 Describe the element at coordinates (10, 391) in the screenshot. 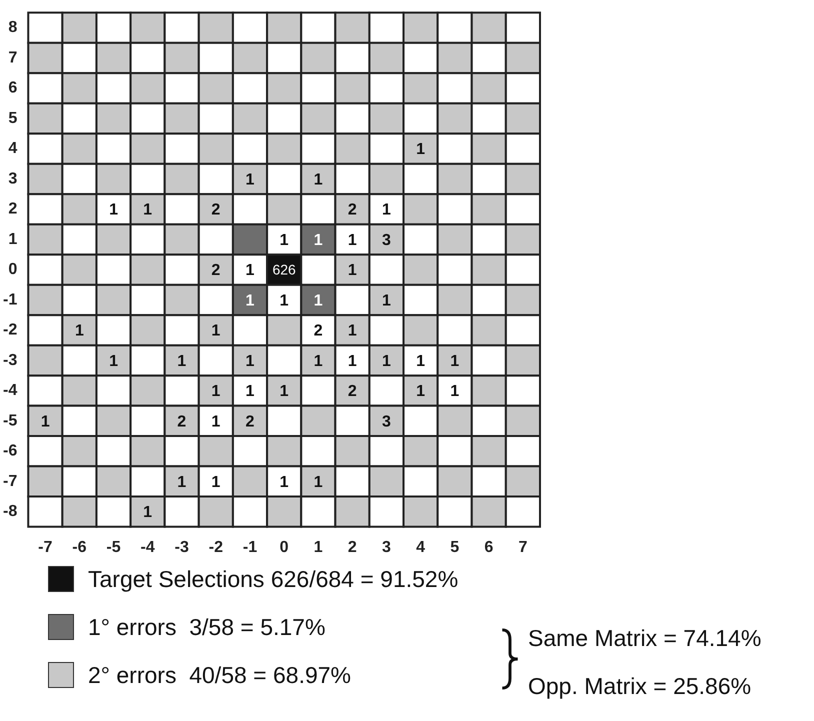

I see `y-tick-label: -4` at that location.